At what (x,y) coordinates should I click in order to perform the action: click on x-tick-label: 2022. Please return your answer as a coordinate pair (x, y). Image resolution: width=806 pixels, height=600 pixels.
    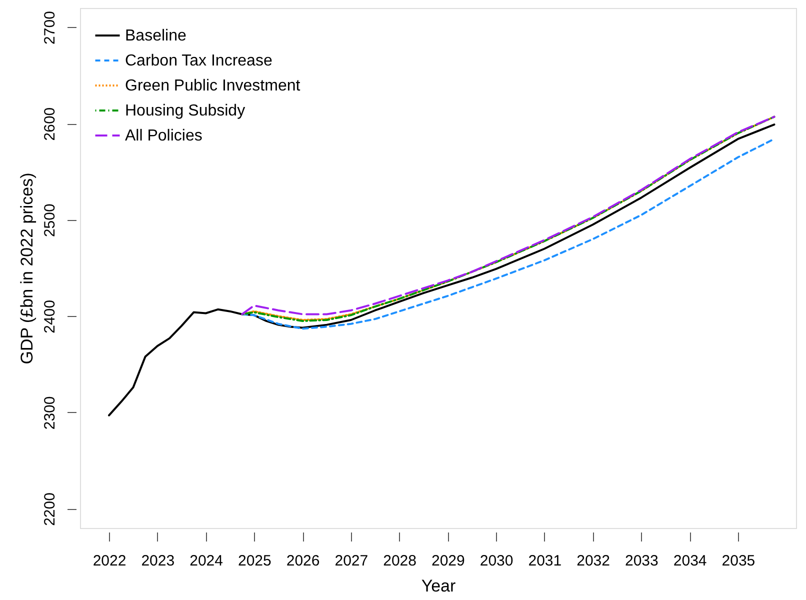
    Looking at the image, I should click on (109, 561).